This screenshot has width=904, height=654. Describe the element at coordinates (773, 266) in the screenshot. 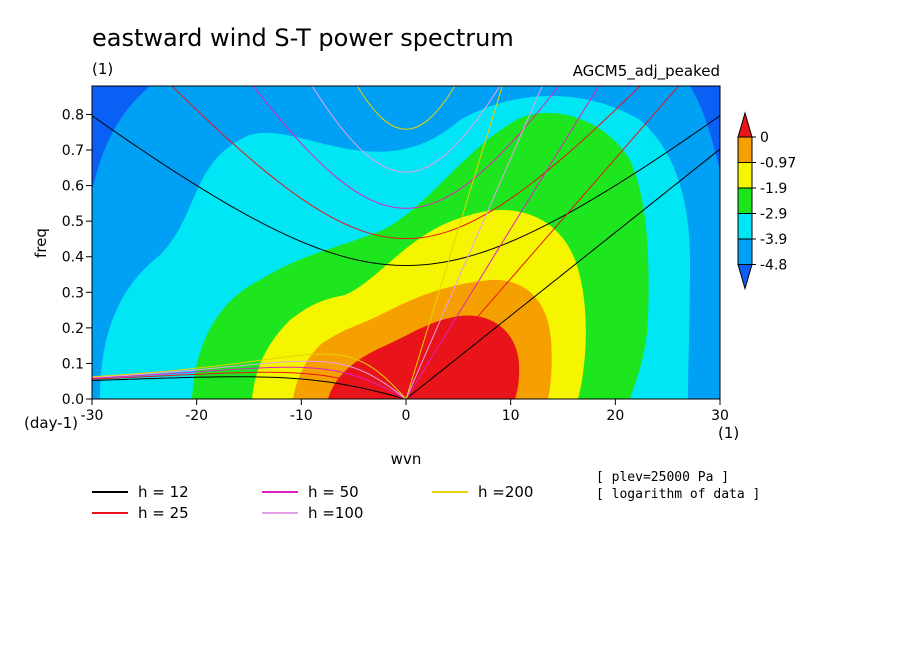

I see `colorbar-label: -4.8` at that location.